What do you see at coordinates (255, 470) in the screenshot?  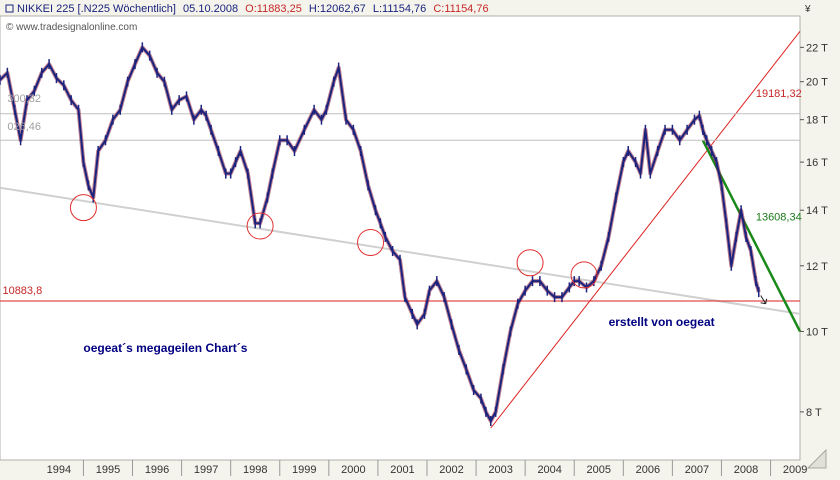 I see `x-tick-label: 1998` at bounding box center [255, 470].